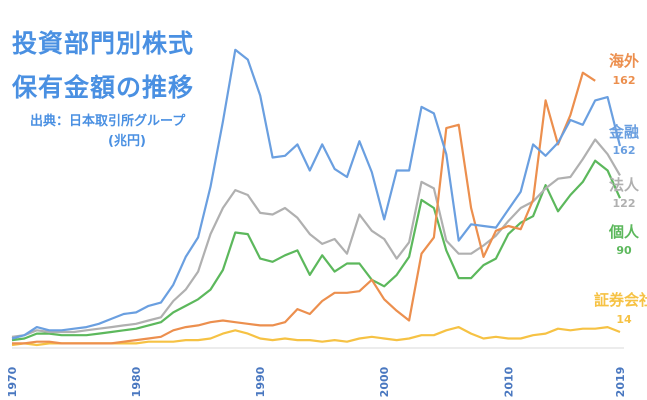  What do you see at coordinates (260, 381) in the screenshot?
I see `x-tick-label: 1990` at bounding box center [260, 381].